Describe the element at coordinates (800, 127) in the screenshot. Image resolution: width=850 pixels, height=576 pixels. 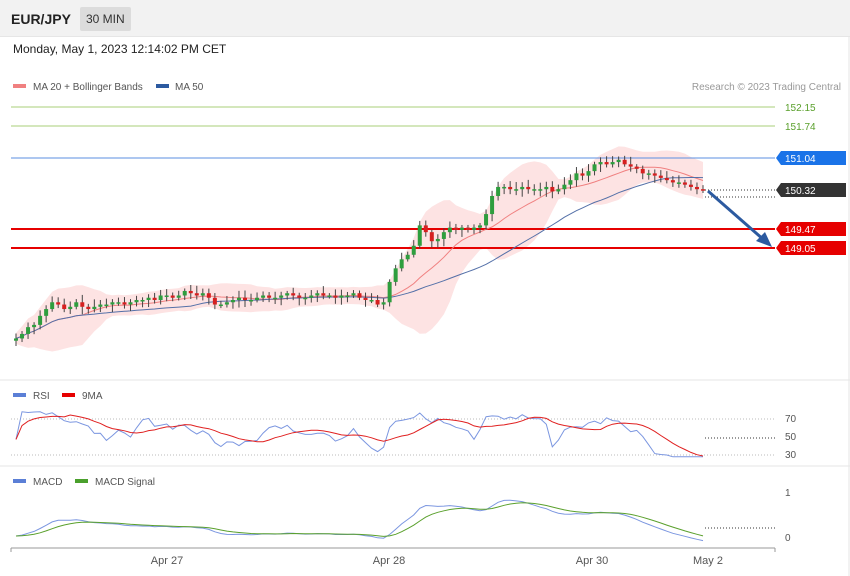
I see `level-label-151-74: 151.74` at that location.